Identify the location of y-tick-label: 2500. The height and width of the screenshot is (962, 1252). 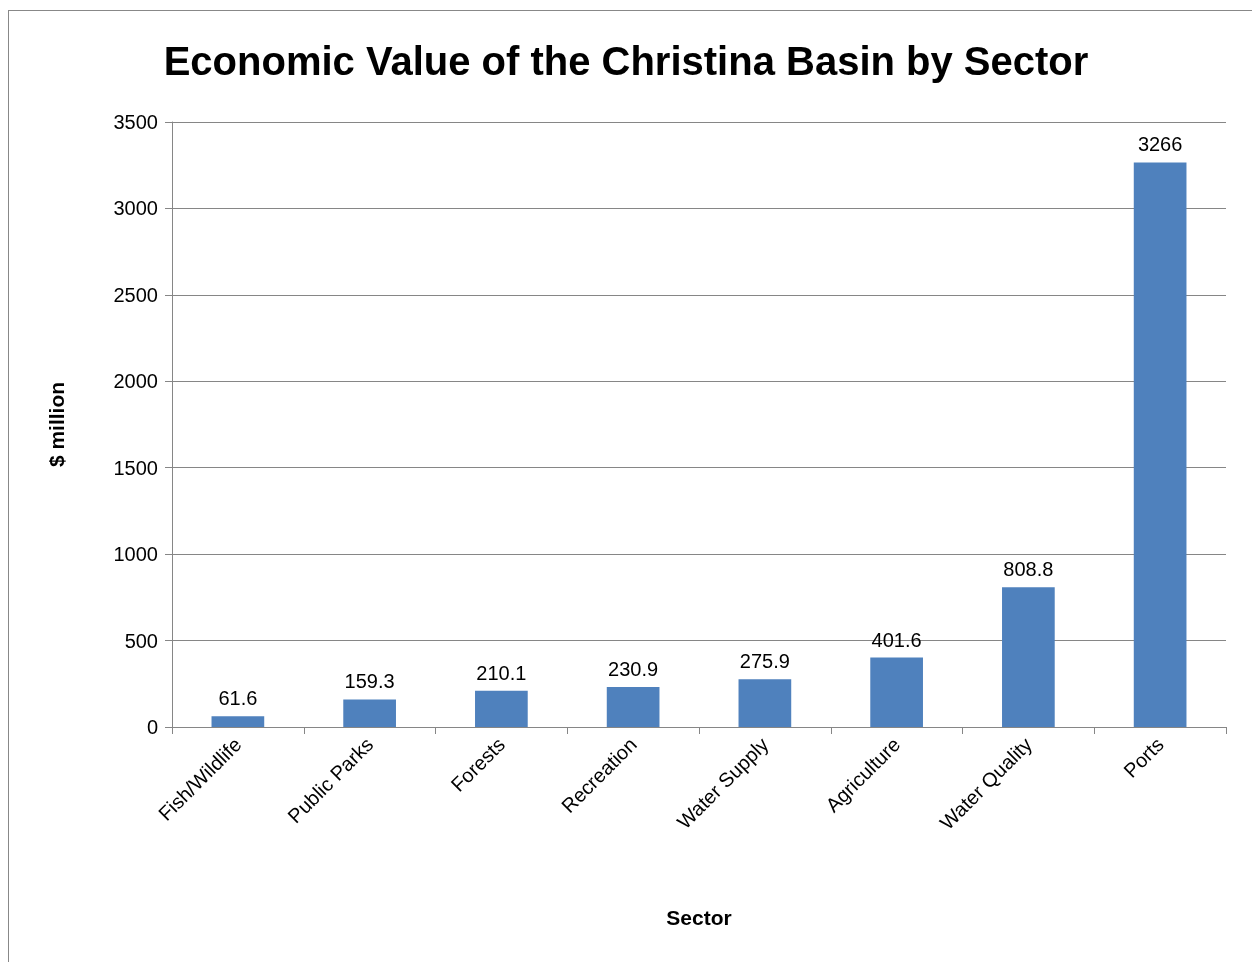
(135, 294).